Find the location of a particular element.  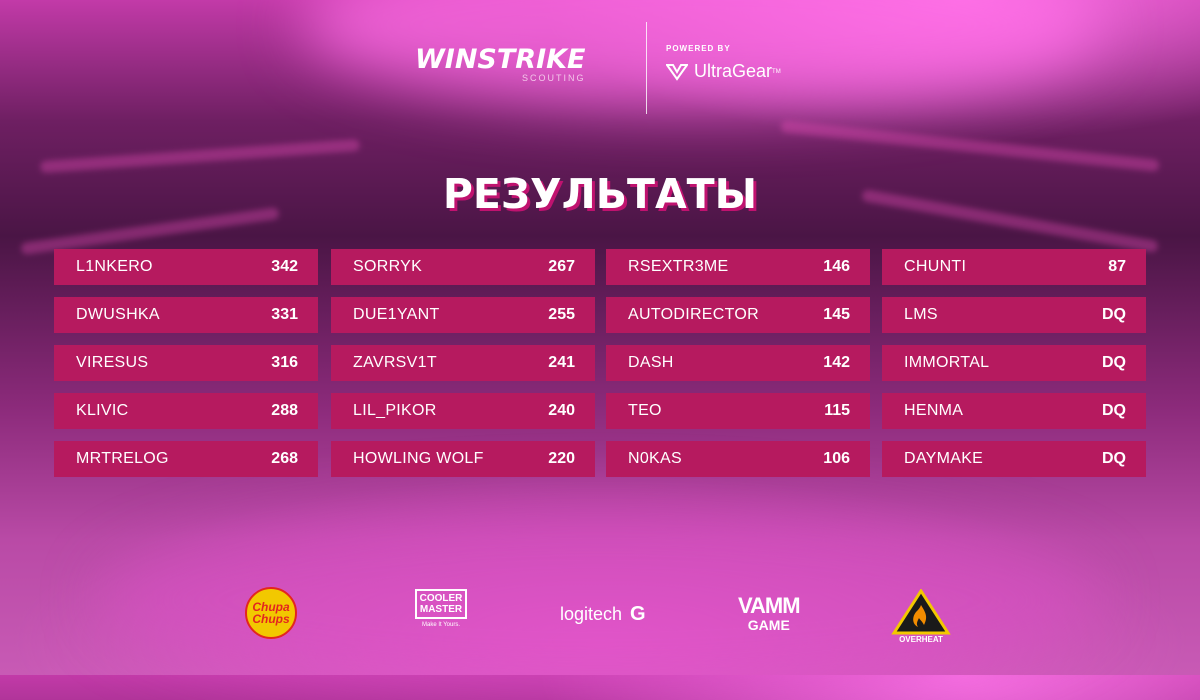

cooler-master-line1: COOLER is located at coordinates (441, 598).